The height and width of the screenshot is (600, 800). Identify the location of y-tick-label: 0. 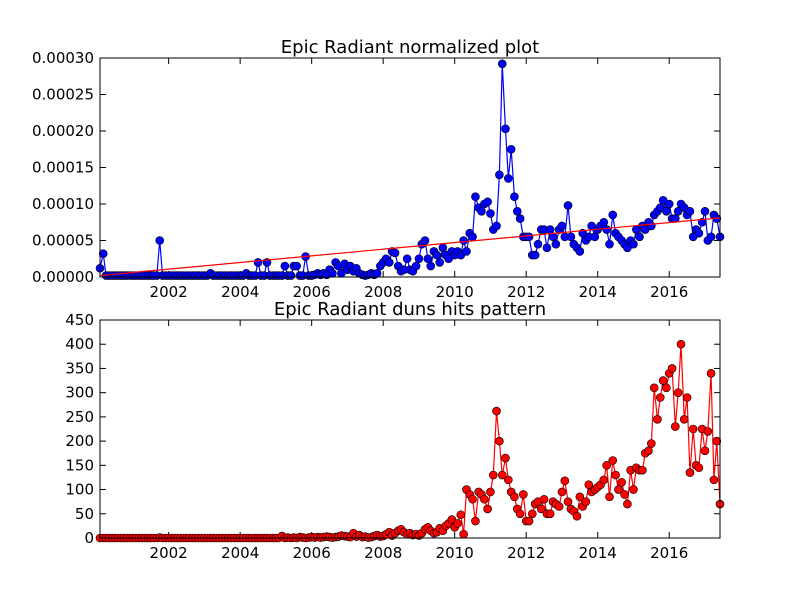
(89, 538).